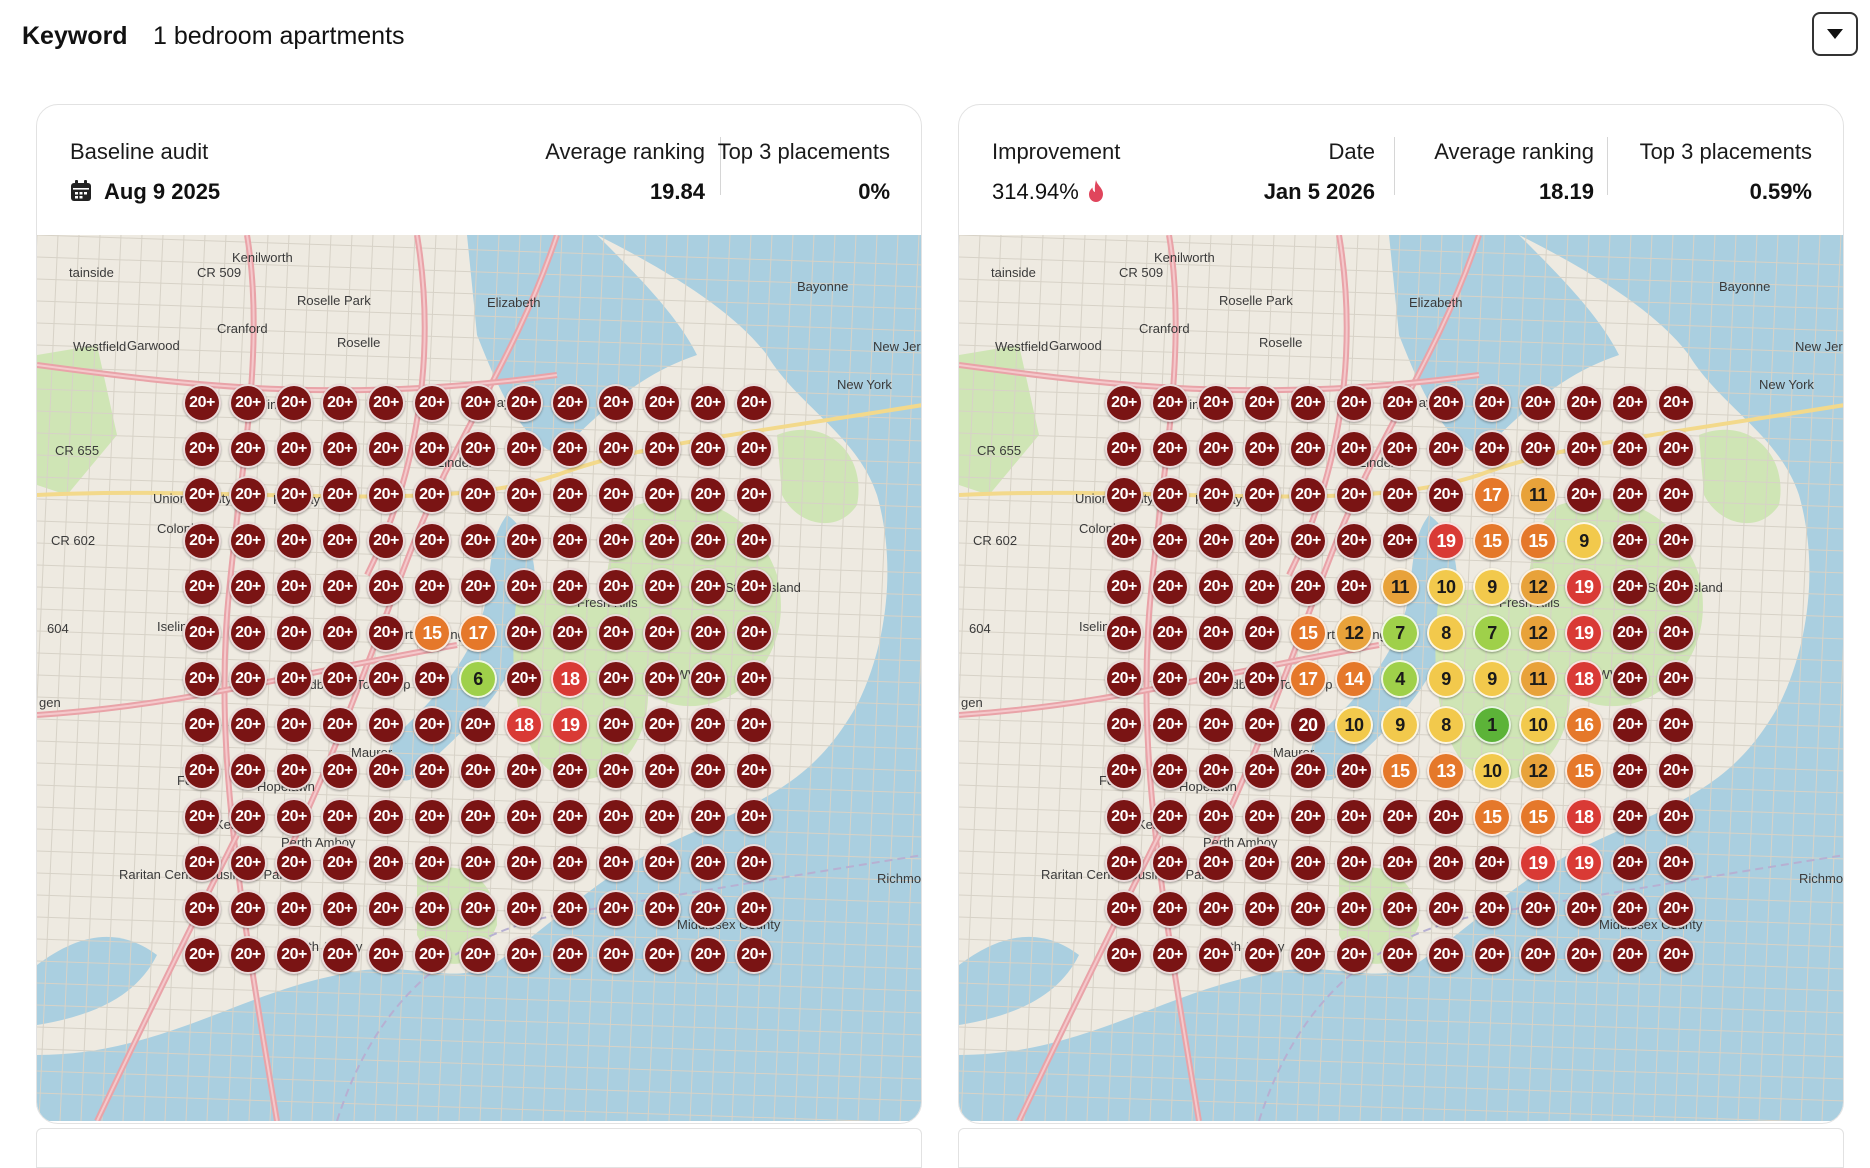 The image size is (1870, 1168). What do you see at coordinates (1354, 725) in the screenshot?
I see `rank-pin: 10` at bounding box center [1354, 725].